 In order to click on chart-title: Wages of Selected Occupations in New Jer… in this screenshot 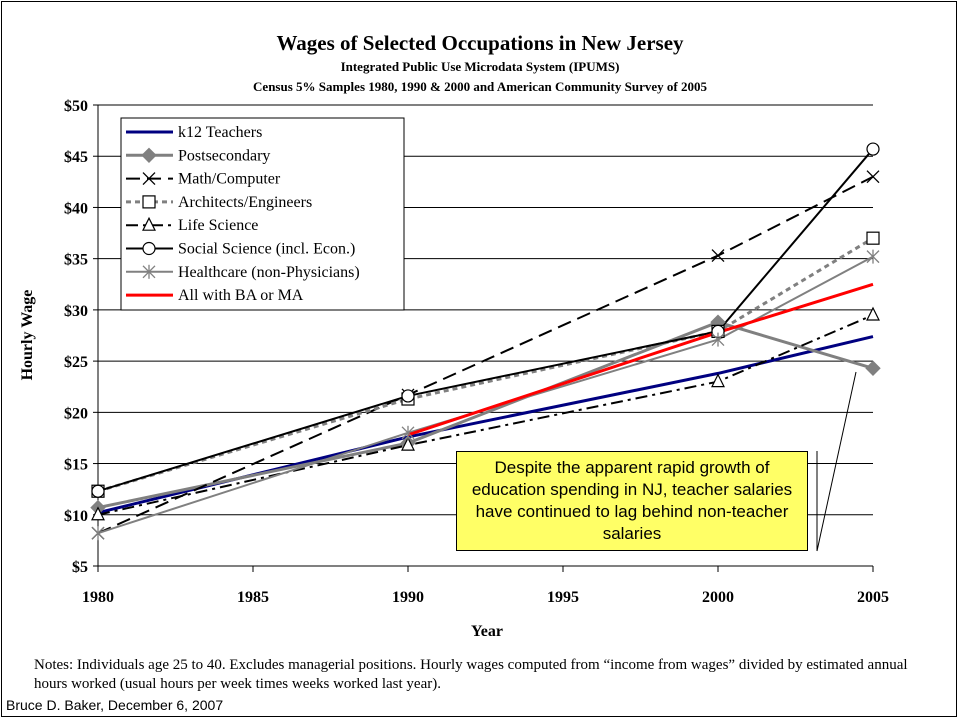, I will do `click(480, 43)`.